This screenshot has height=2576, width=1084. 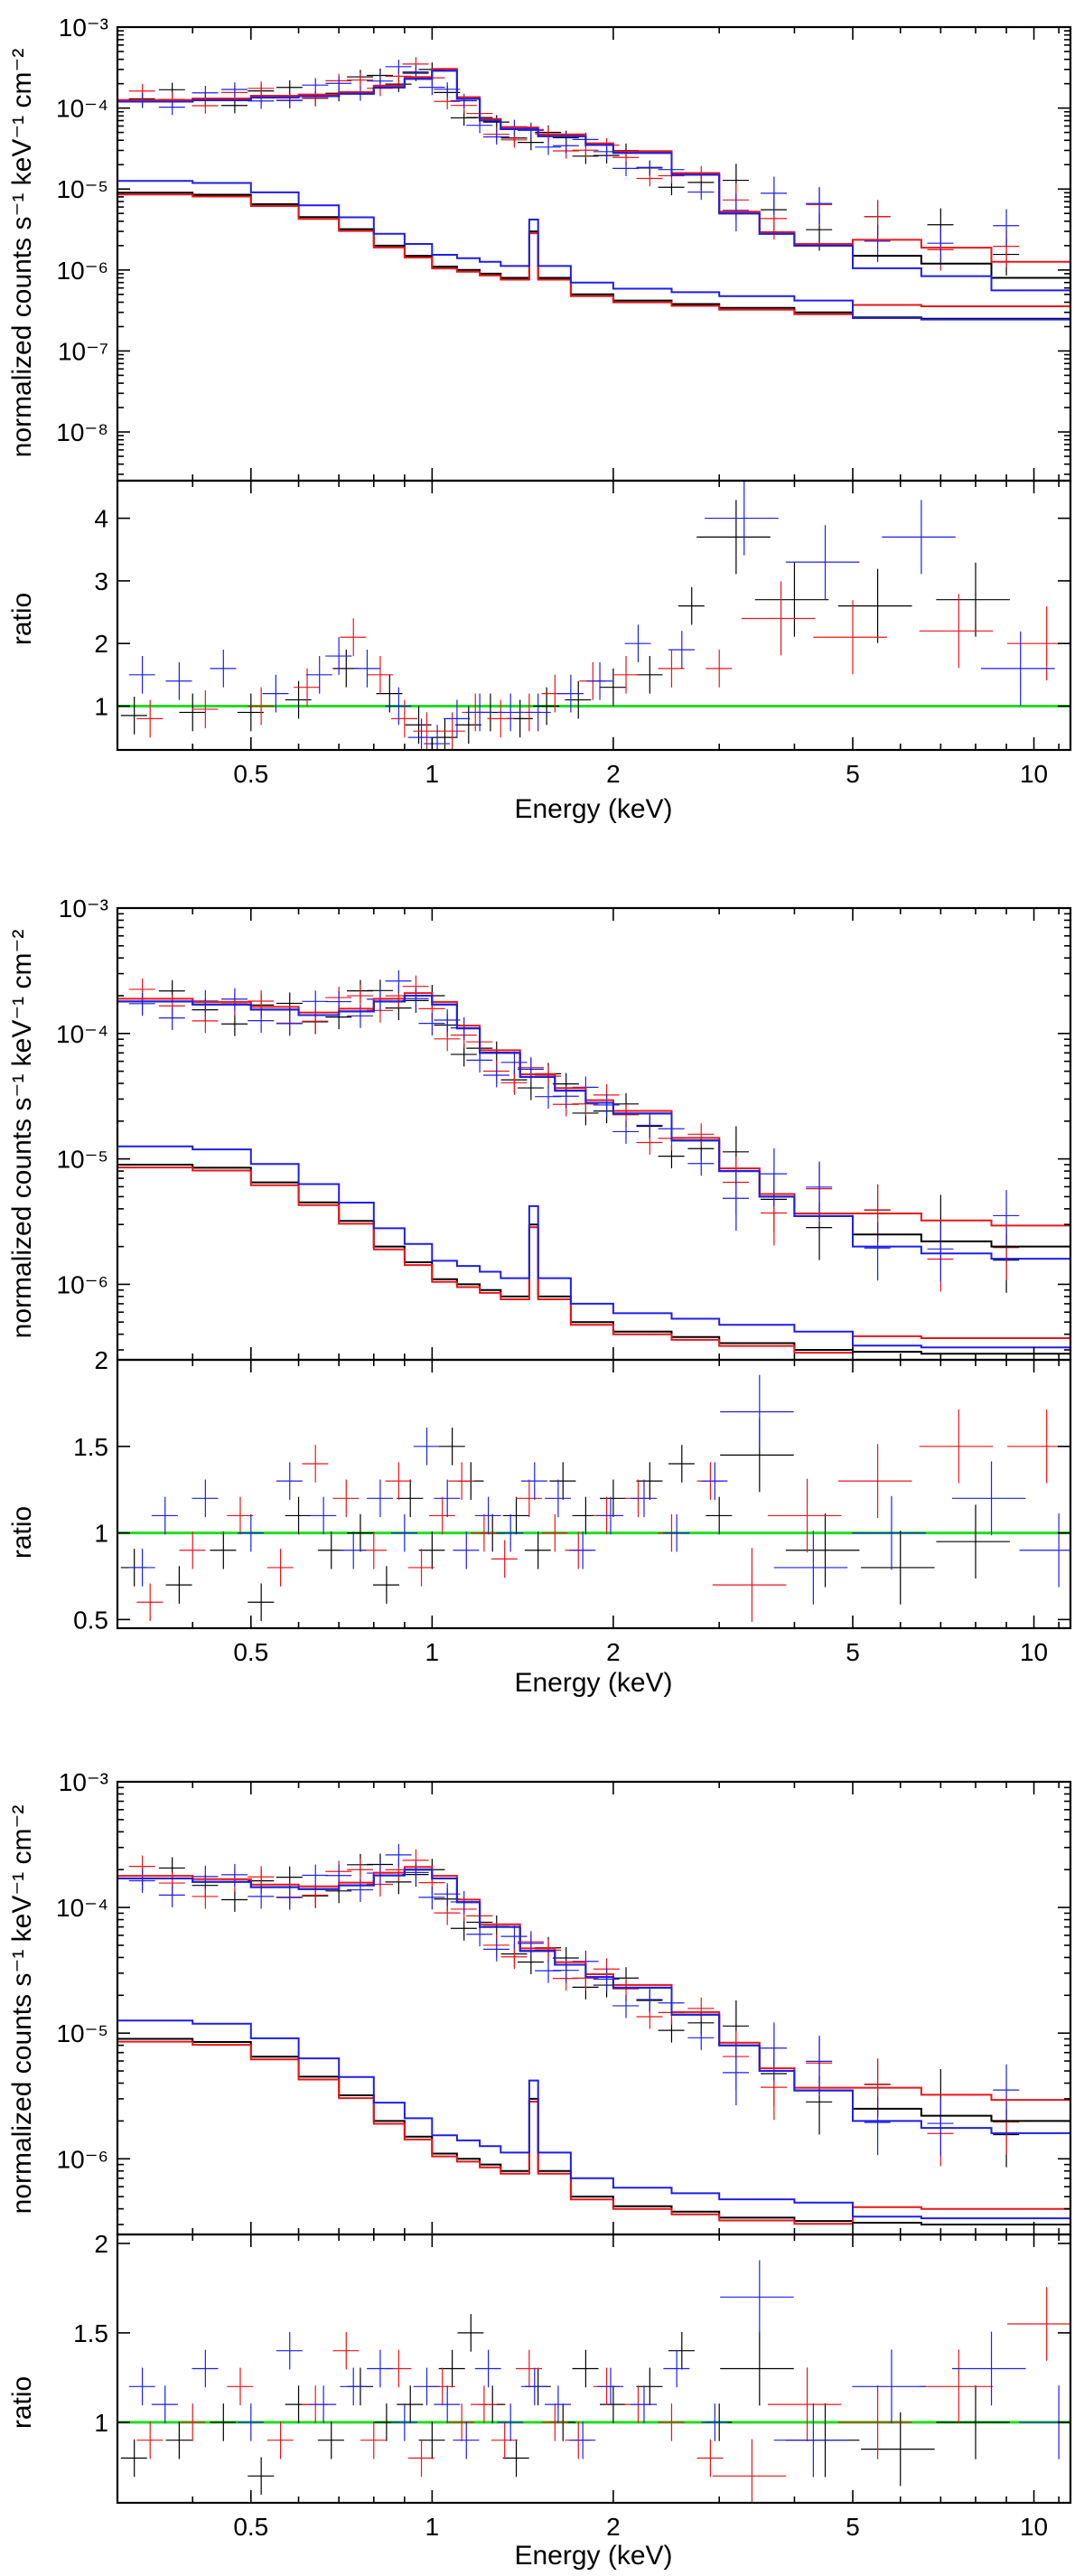 I want to click on y-tick-label: 3, so click(x=101, y=581).